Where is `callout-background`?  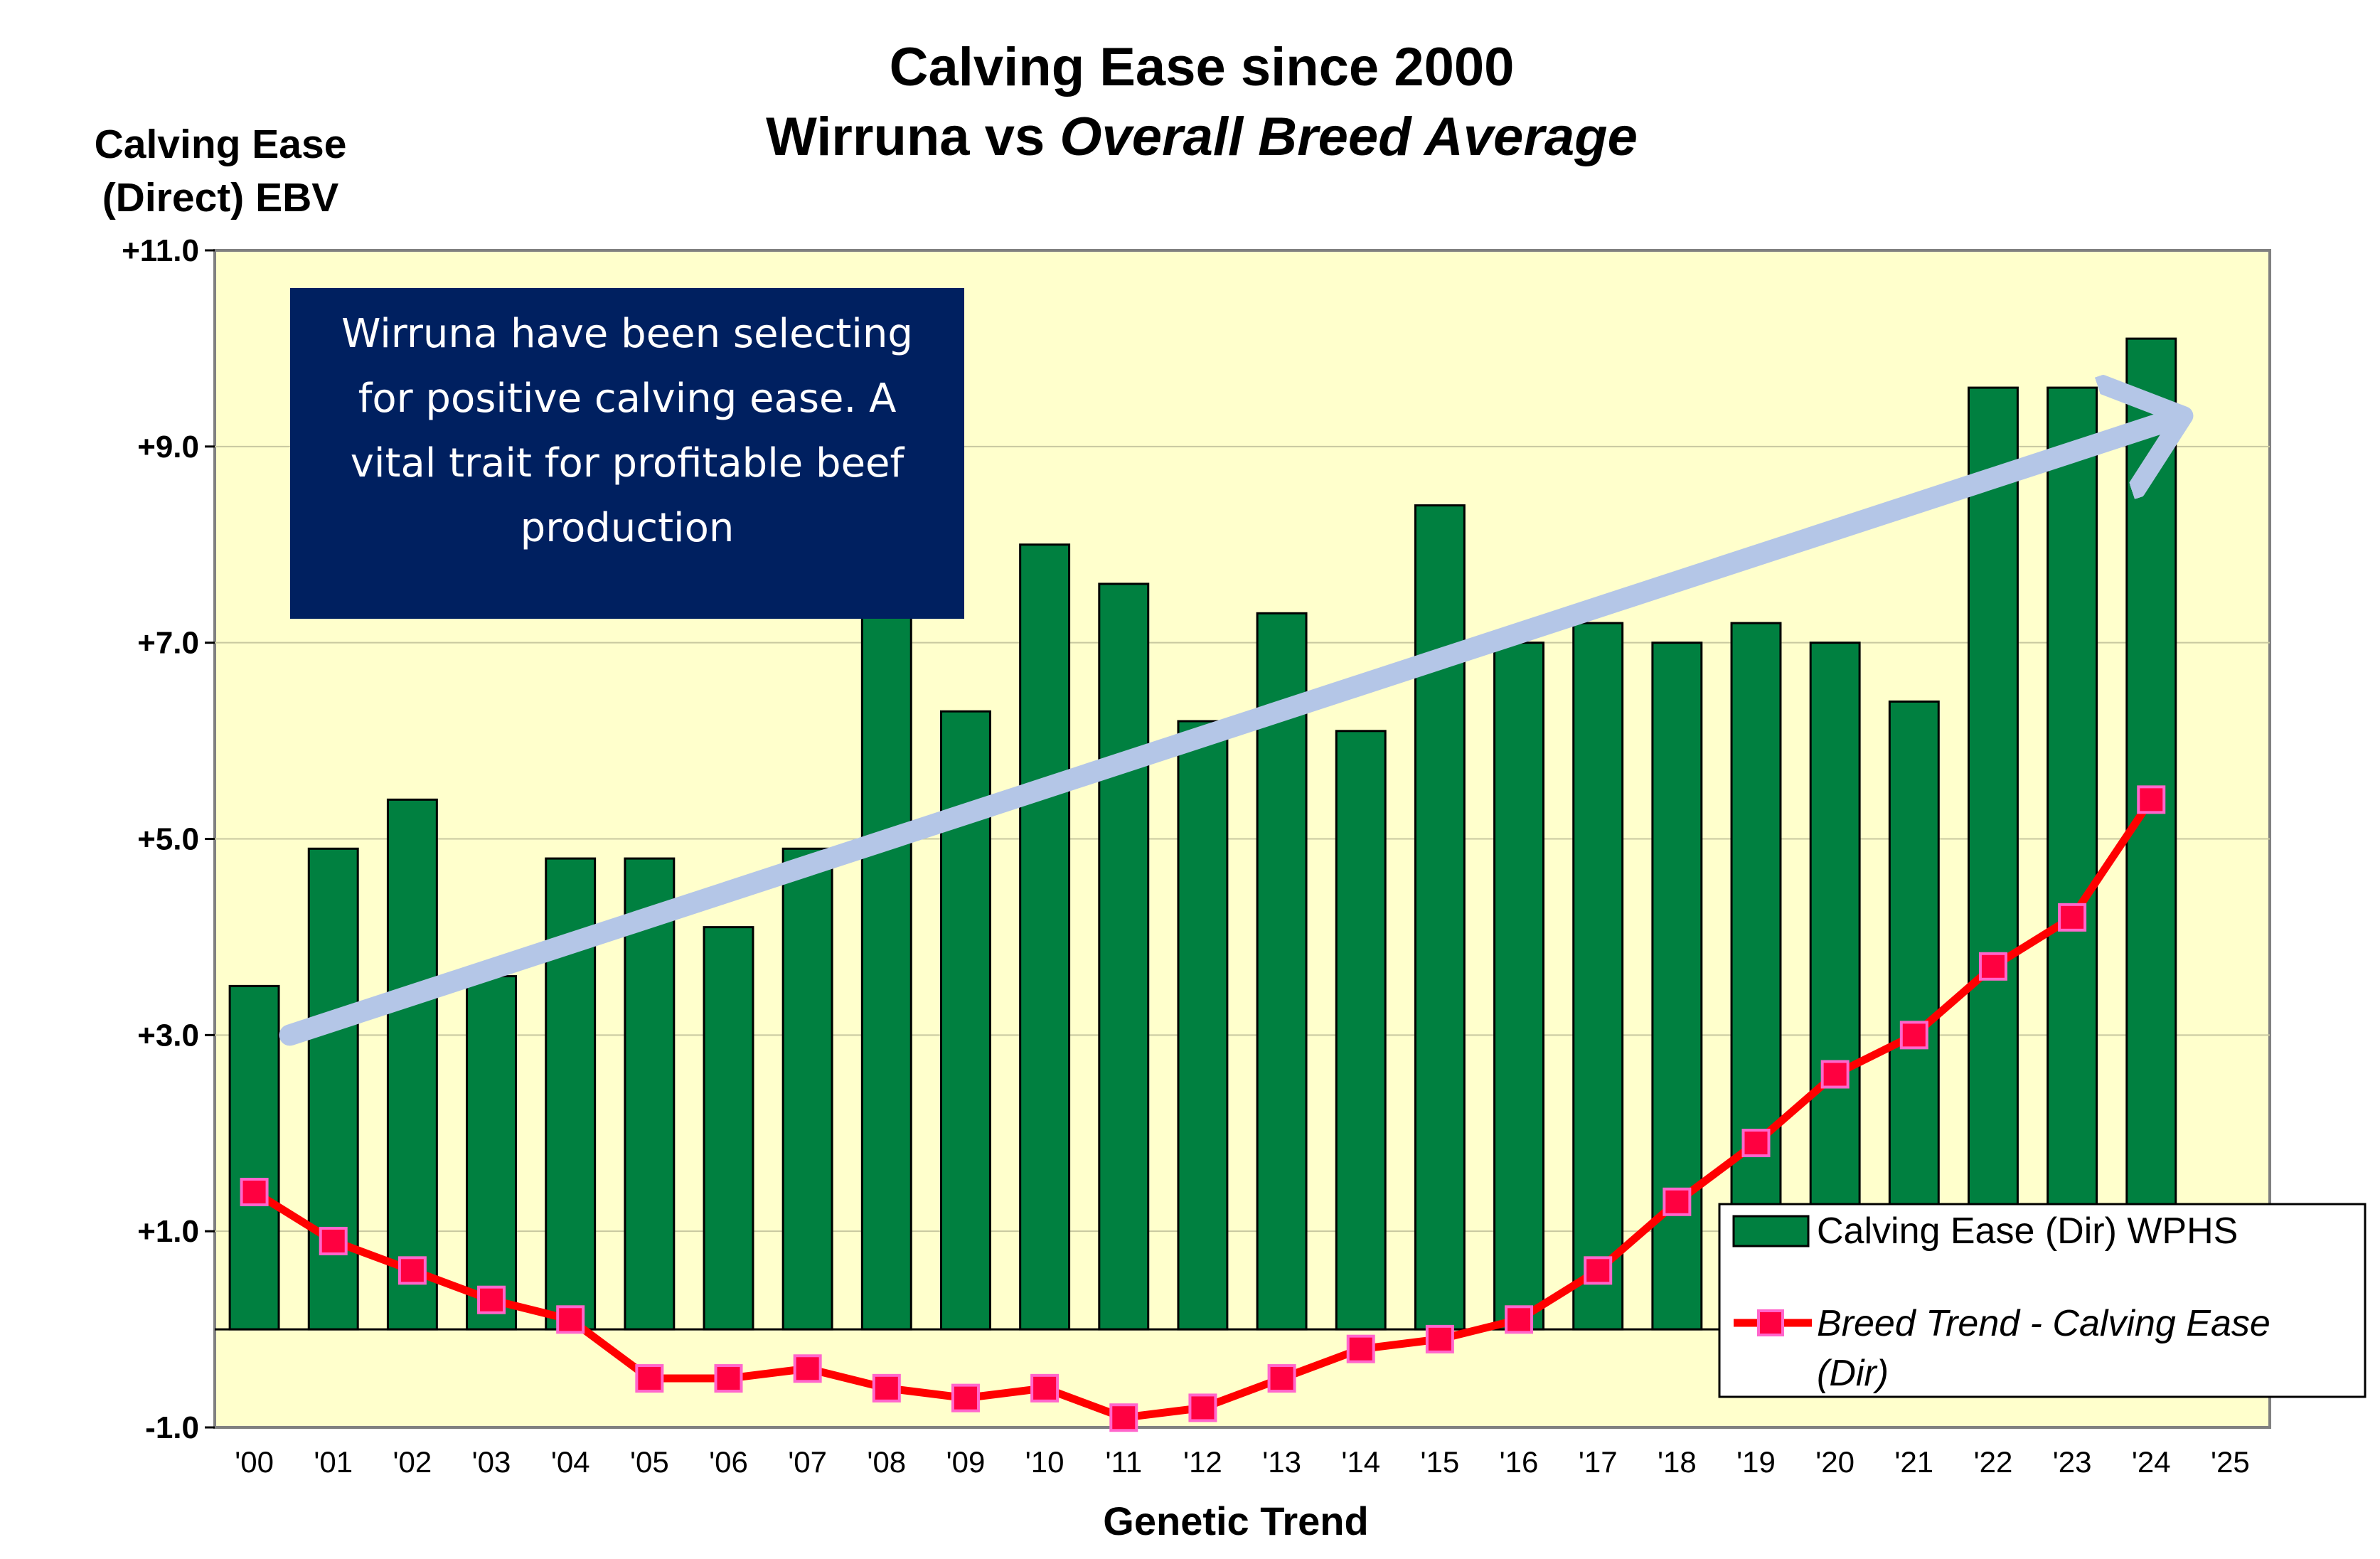 callout-background is located at coordinates (627, 454).